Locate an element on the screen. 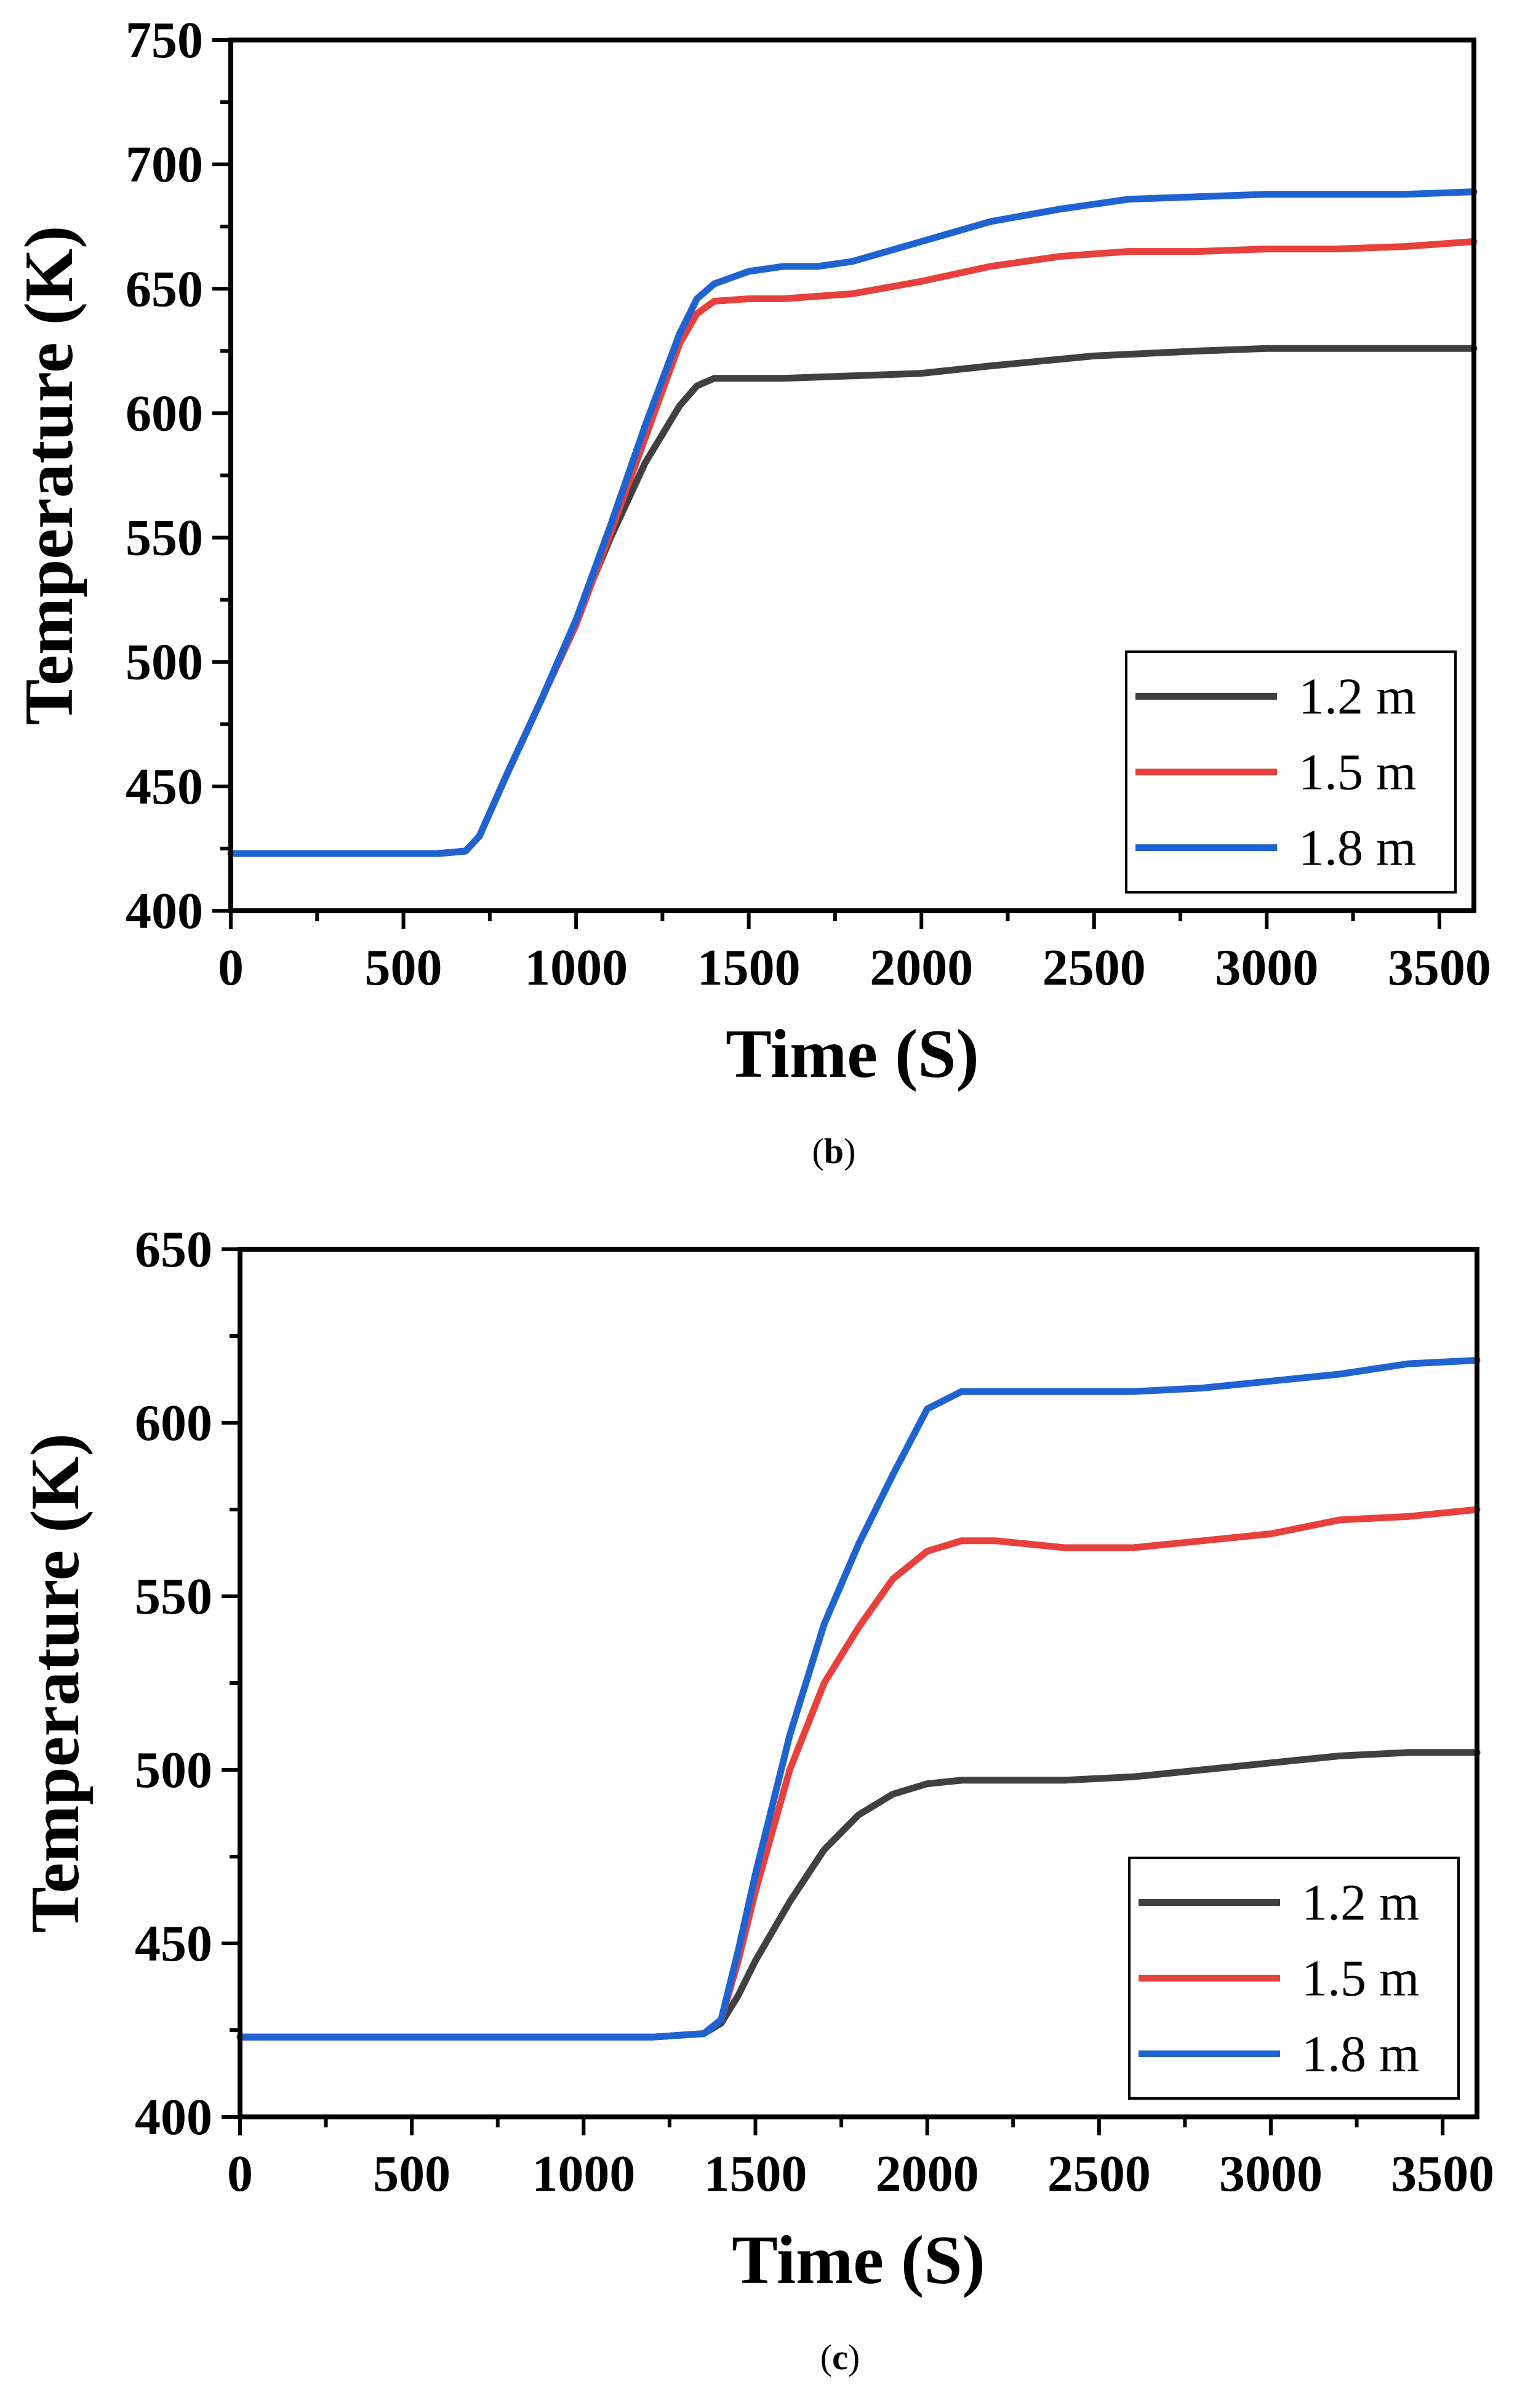 The height and width of the screenshot is (2408, 1533). y-tick-label: 700 is located at coordinates (164, 164).